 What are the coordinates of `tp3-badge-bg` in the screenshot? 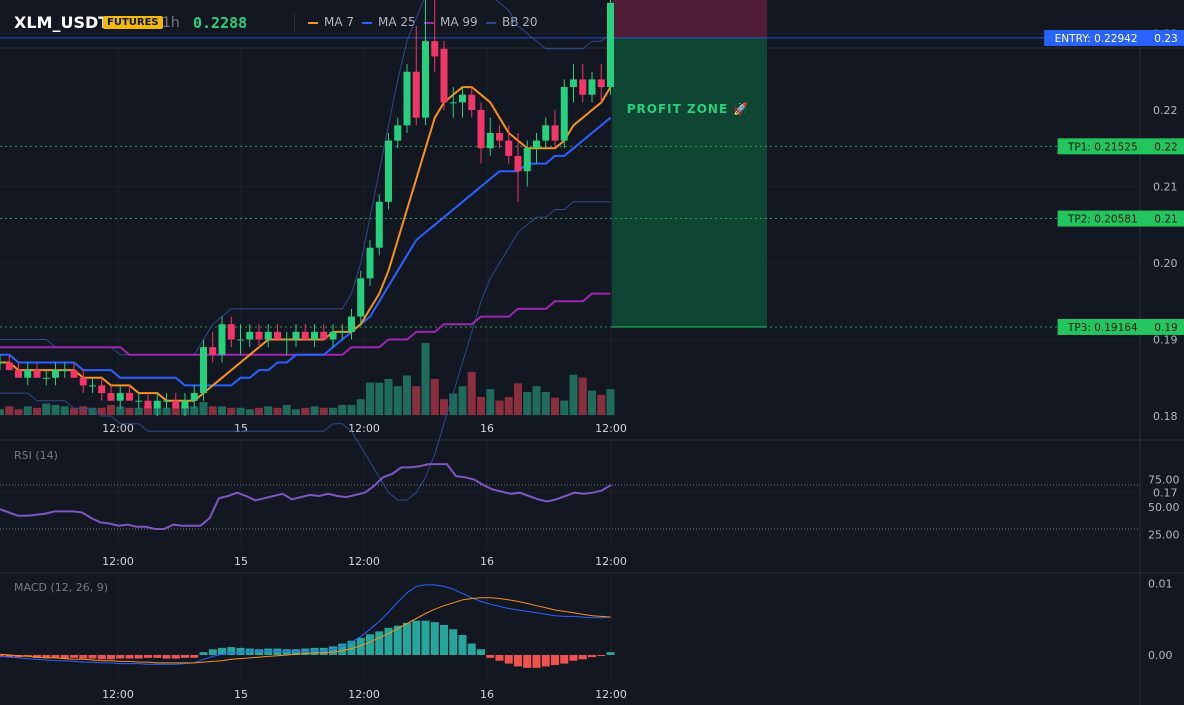 It's located at (1102, 326).